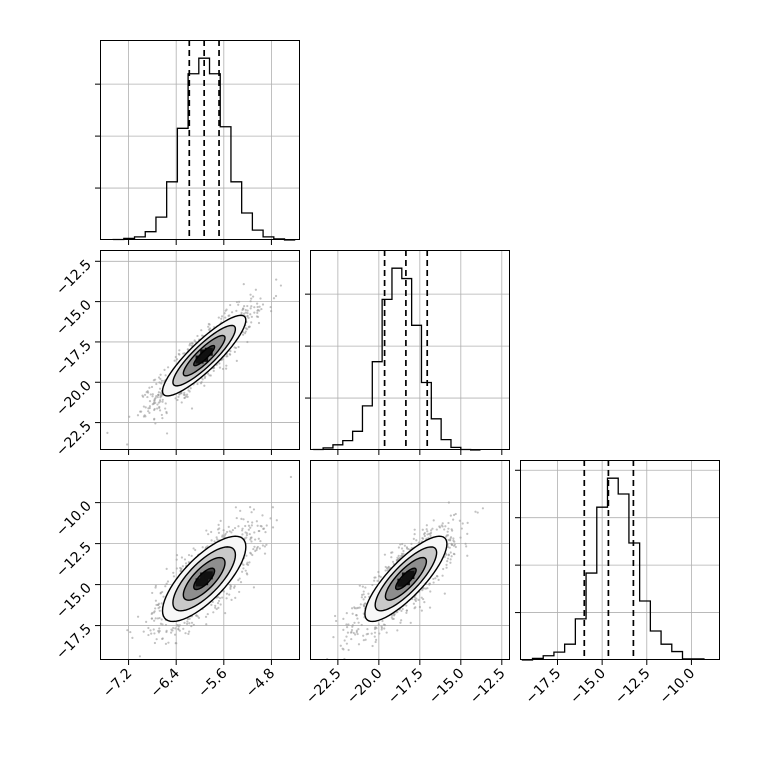  Describe the element at coordinates (410, 350) in the screenshot. I see `panel-background` at that location.